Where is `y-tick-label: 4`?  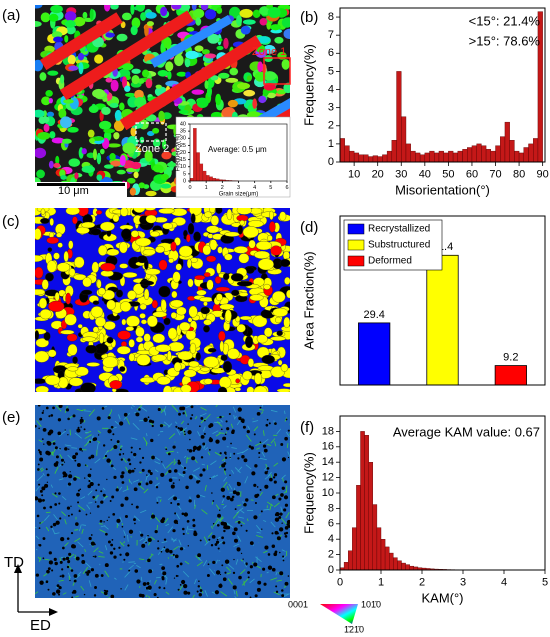
y-tick-label: 4 is located at coordinates (331, 89).